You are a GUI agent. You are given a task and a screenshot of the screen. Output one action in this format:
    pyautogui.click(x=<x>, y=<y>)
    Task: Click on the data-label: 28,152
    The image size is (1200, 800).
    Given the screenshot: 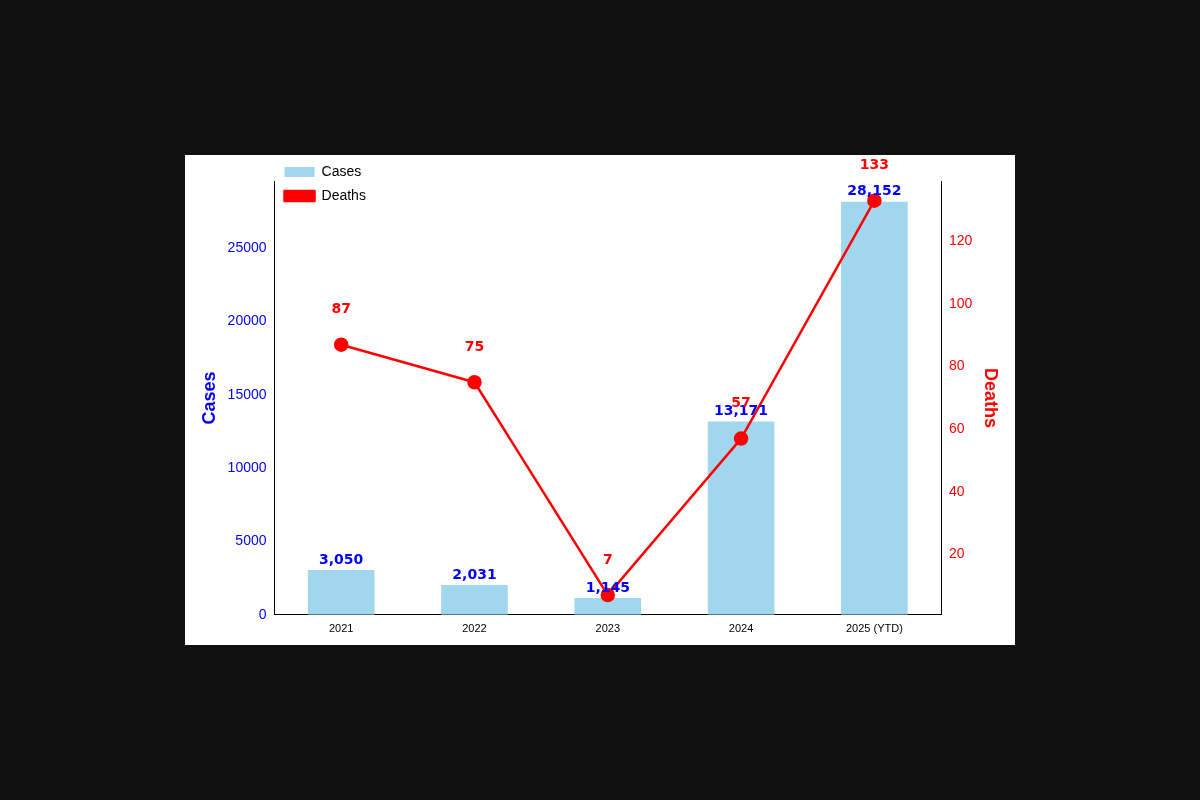 What is the action you would take?
    pyautogui.click(x=874, y=190)
    